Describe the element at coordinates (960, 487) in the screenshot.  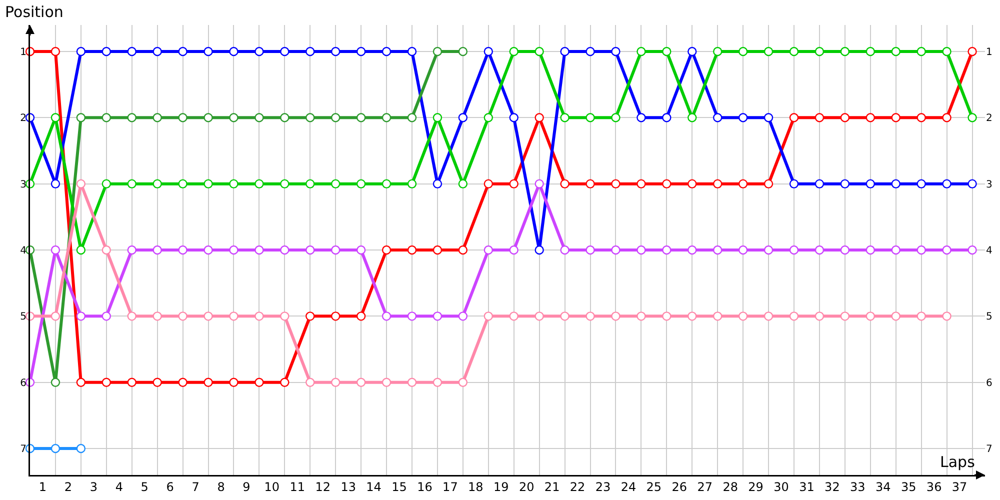
I see `x-tick-label: 37` at that location.